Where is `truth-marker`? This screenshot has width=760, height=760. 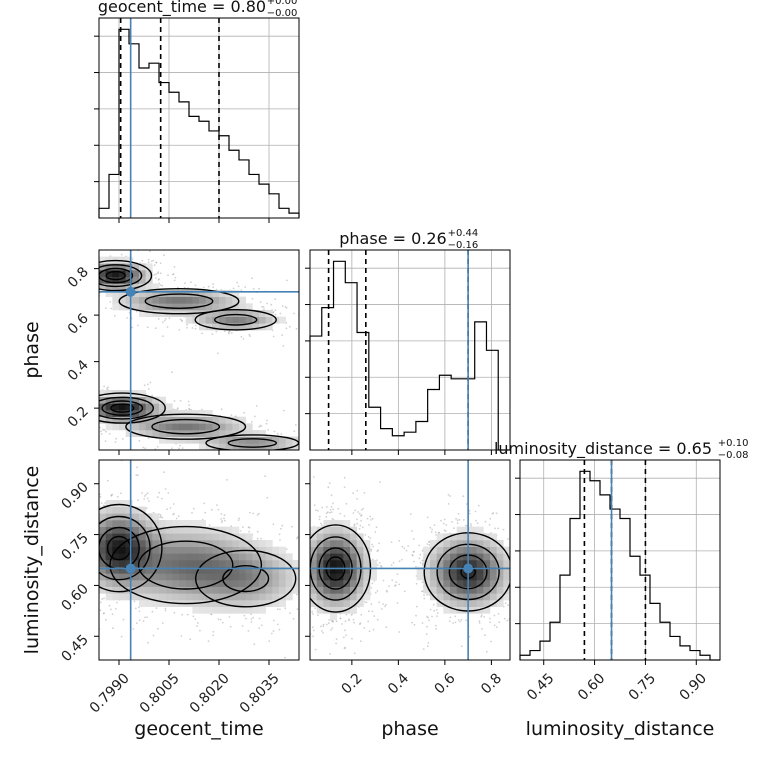
truth-marker is located at coordinates (130, 568).